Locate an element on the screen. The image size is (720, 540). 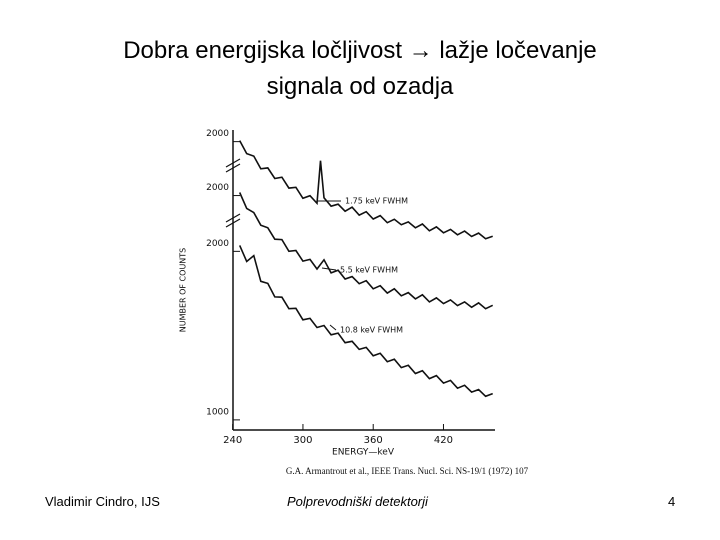
slide-title: signala od ozadja is located at coordinates (360, 86).